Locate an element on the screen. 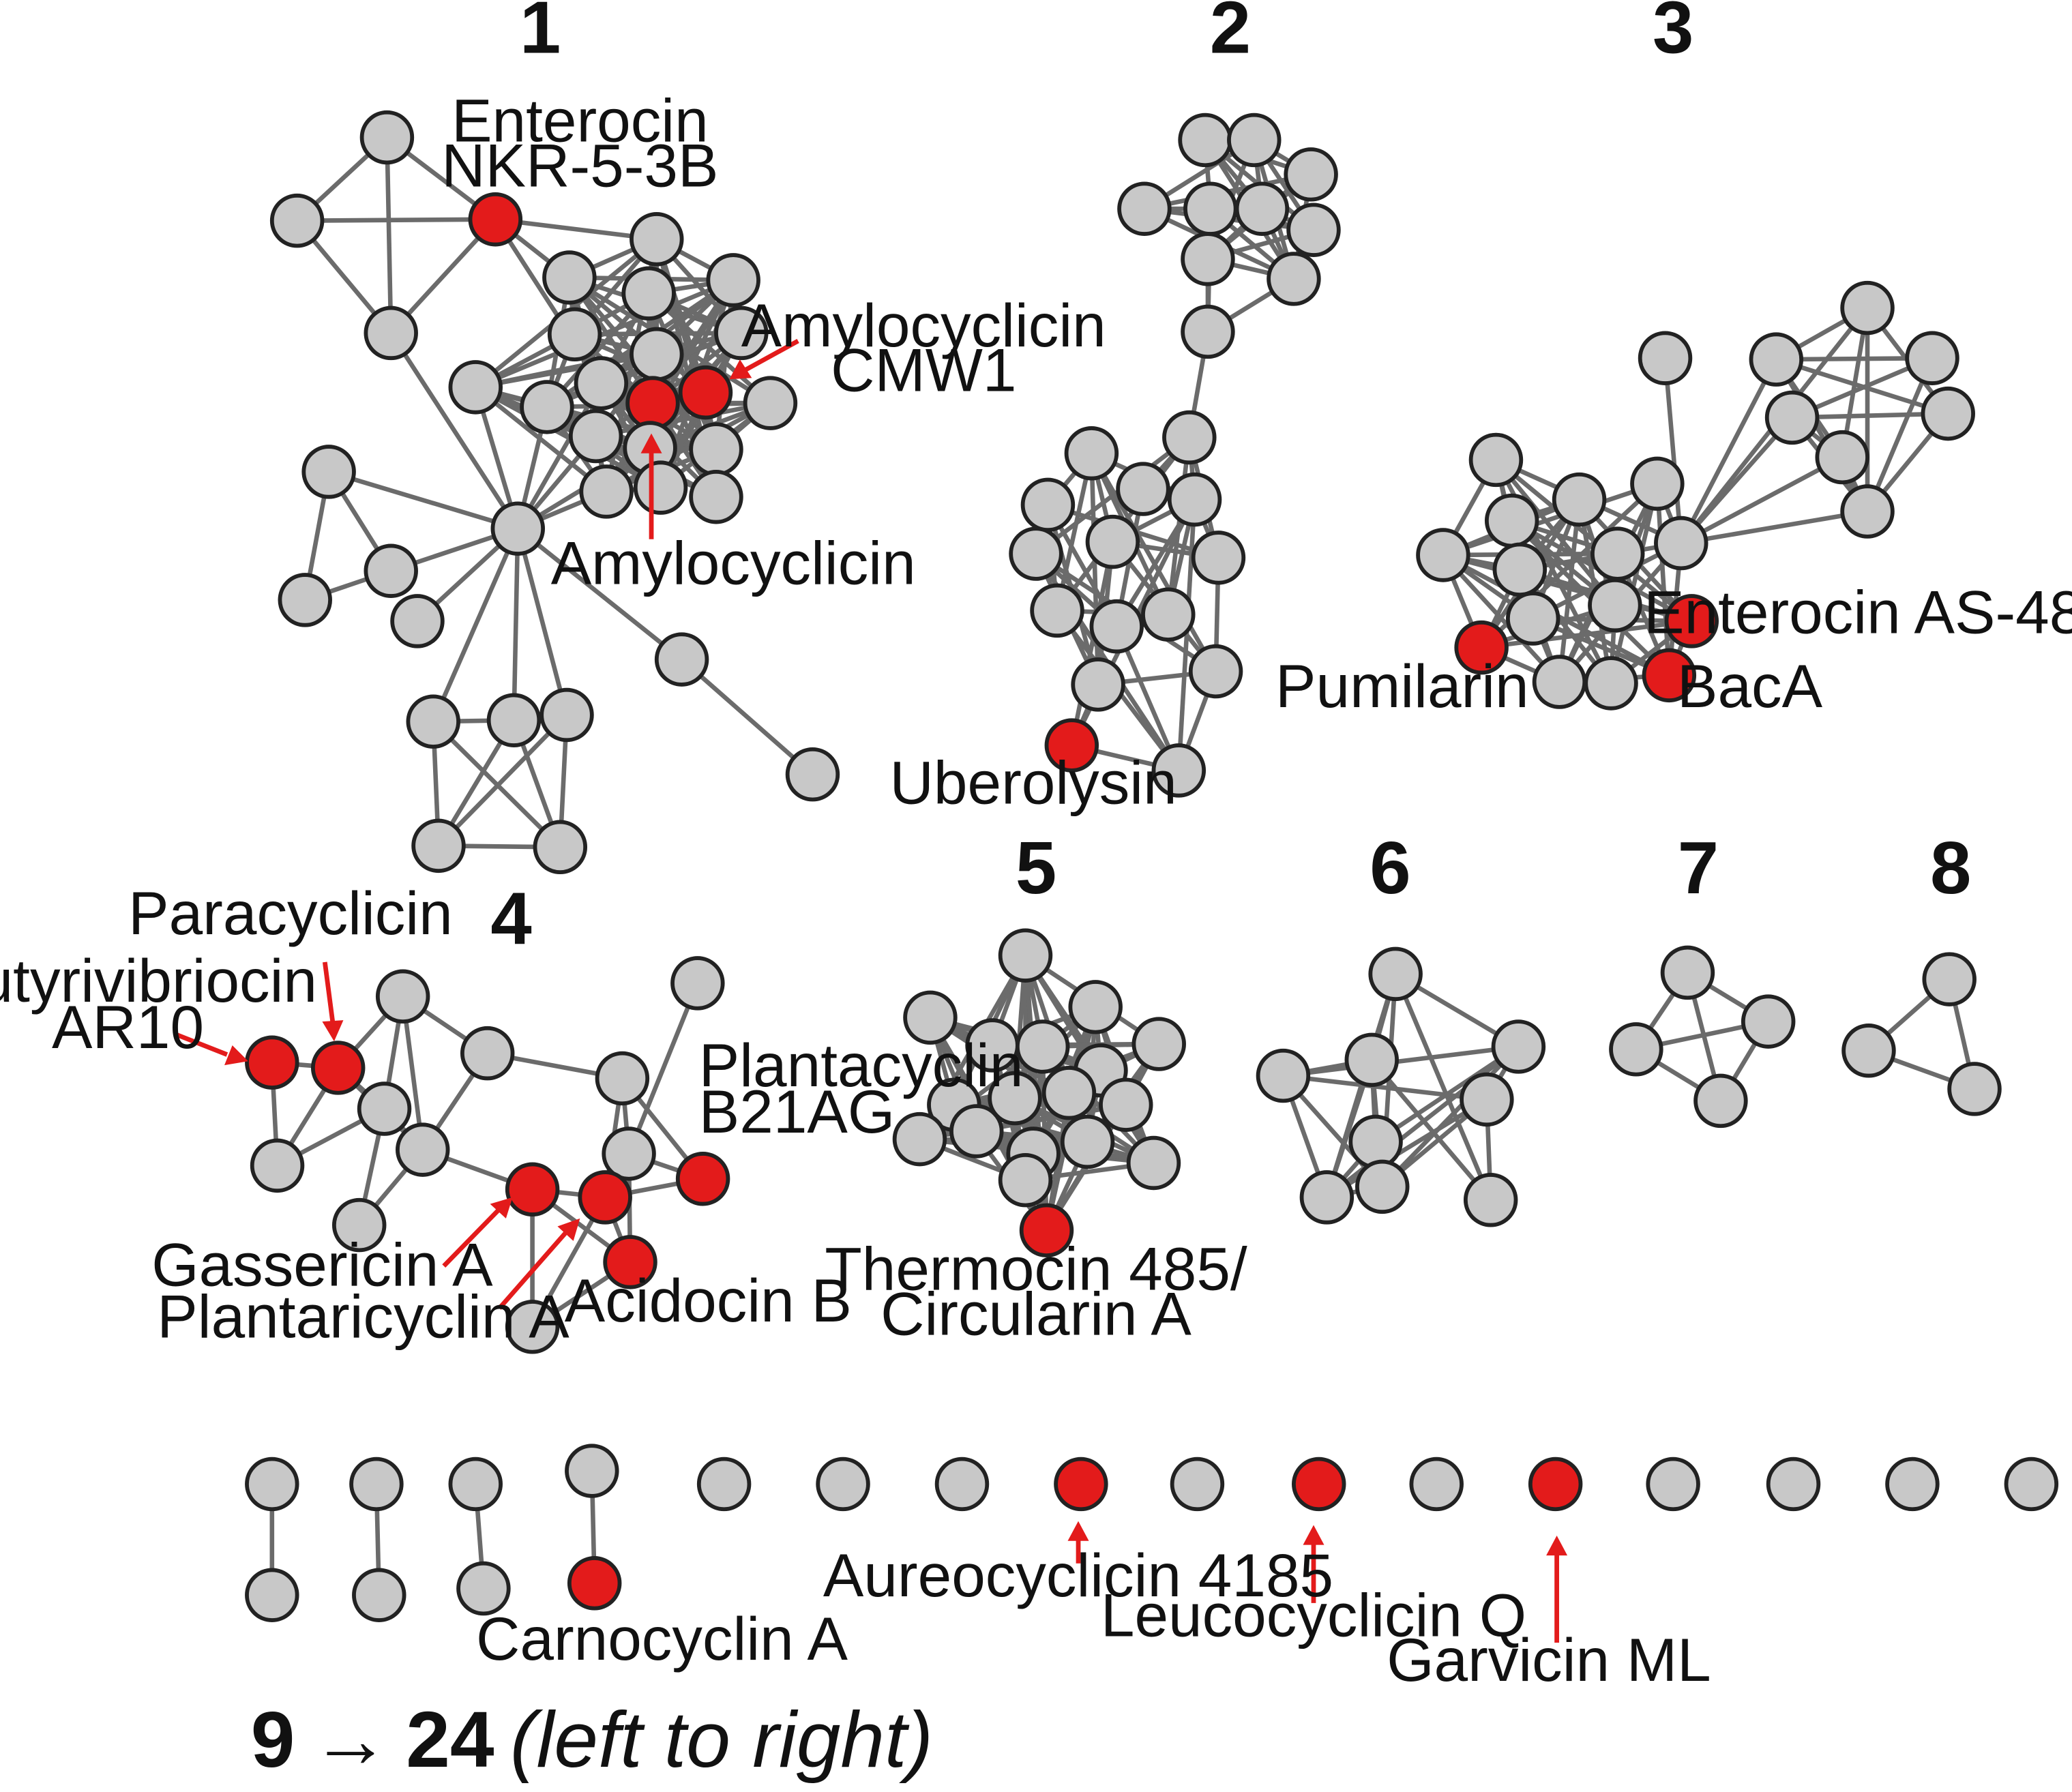 Image resolution: width=2072 pixels, height=1792 pixels. label-plantaricyclin: Plantaricyclin A is located at coordinates (363, 1316).